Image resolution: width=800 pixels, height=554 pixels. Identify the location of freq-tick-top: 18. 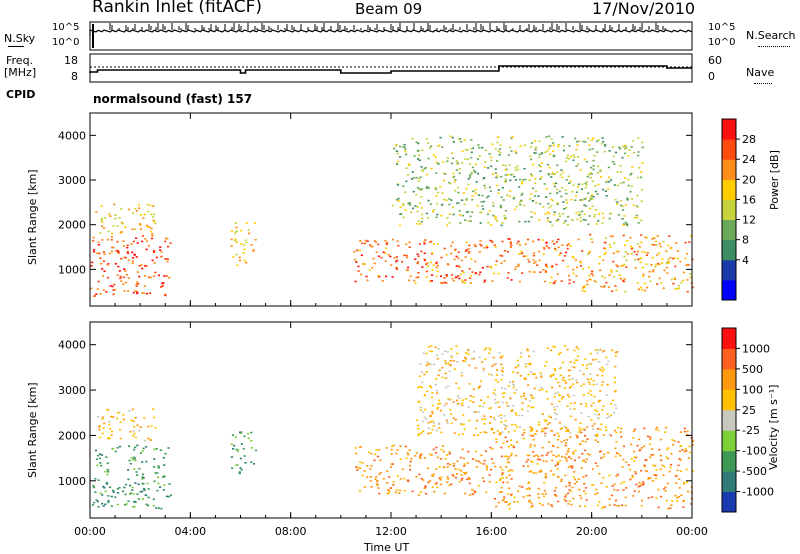
(71, 60).